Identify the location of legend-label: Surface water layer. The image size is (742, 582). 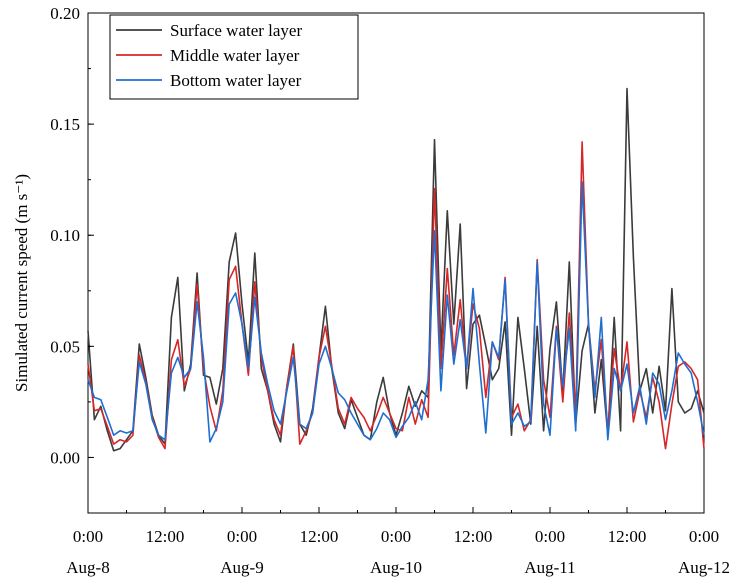
(236, 30).